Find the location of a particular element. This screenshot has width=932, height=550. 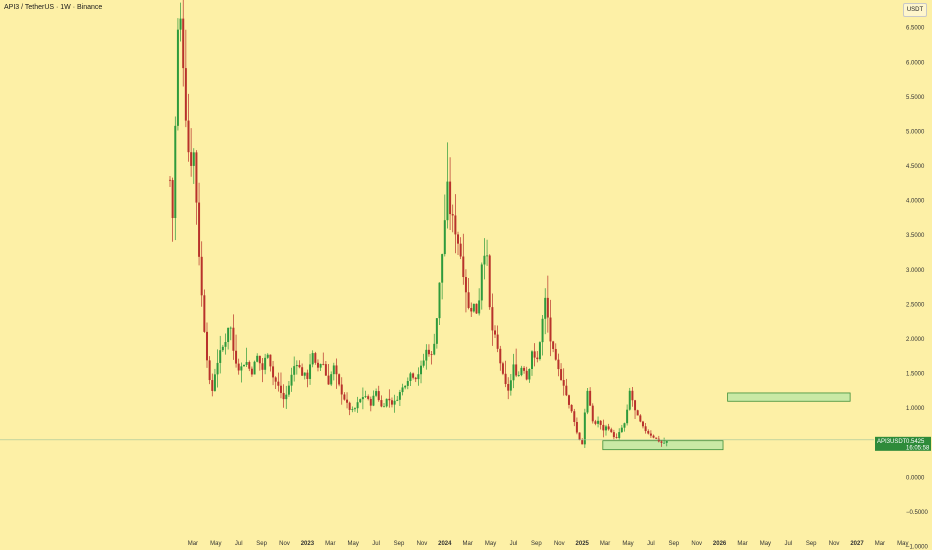

price-tick-label: 0.0000 is located at coordinates (915, 478).